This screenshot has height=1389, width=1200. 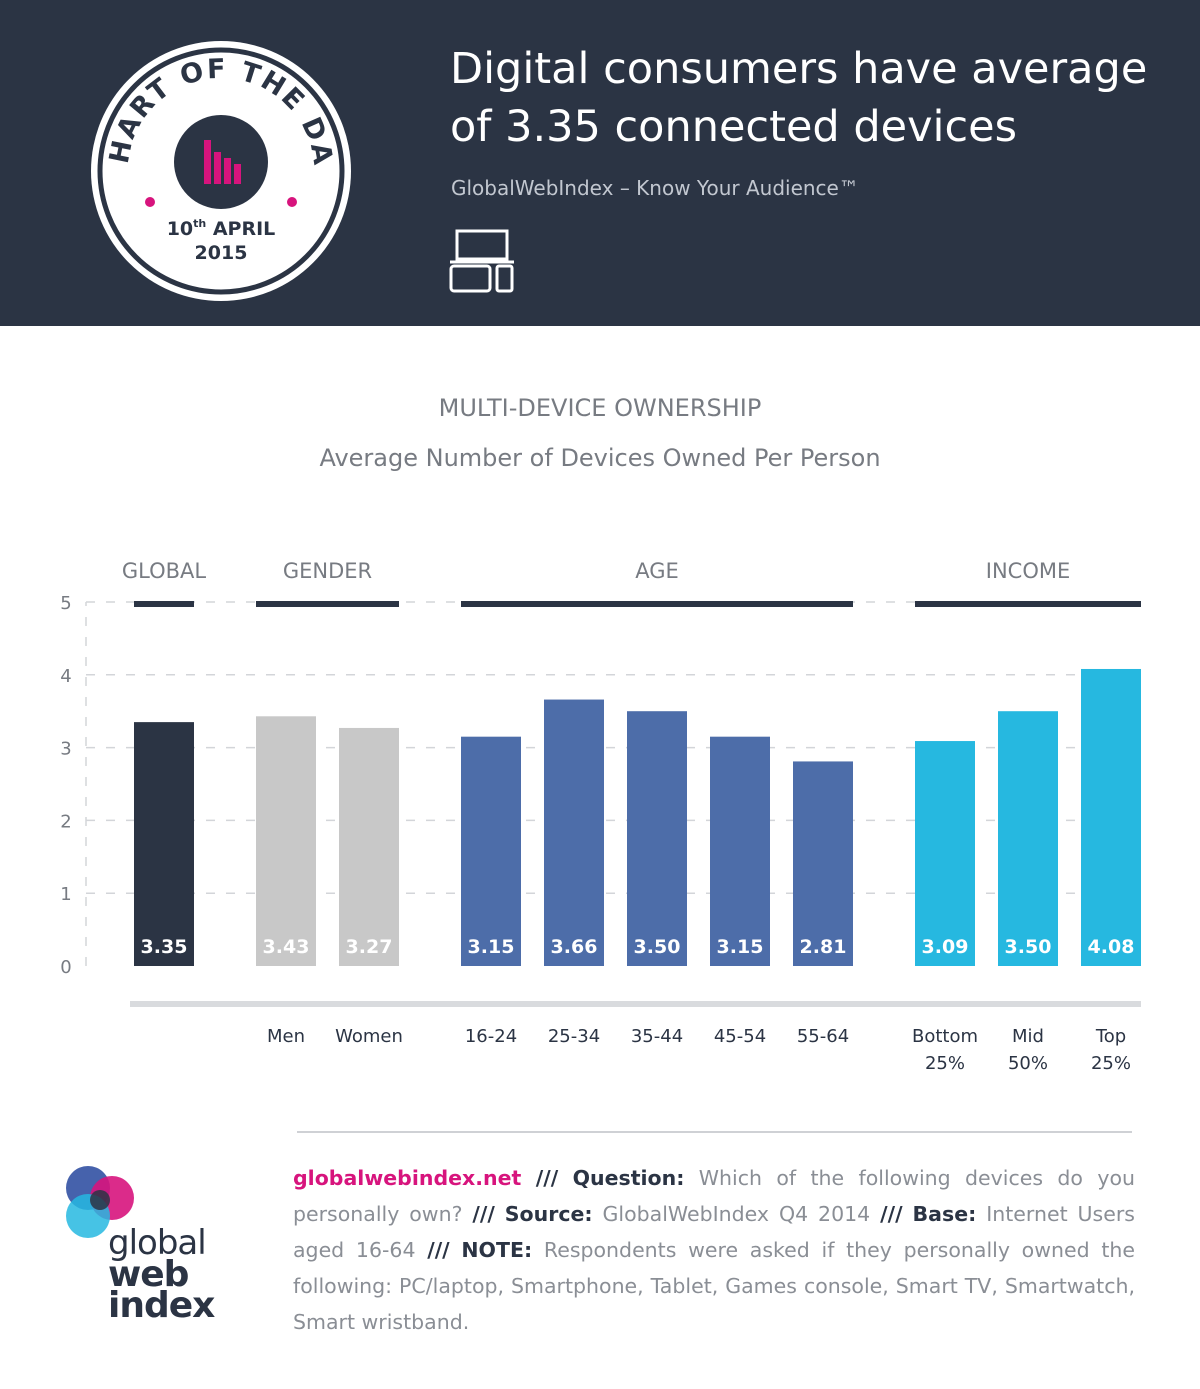 I want to click on category-label: 16-24, so click(x=491, y=1036).